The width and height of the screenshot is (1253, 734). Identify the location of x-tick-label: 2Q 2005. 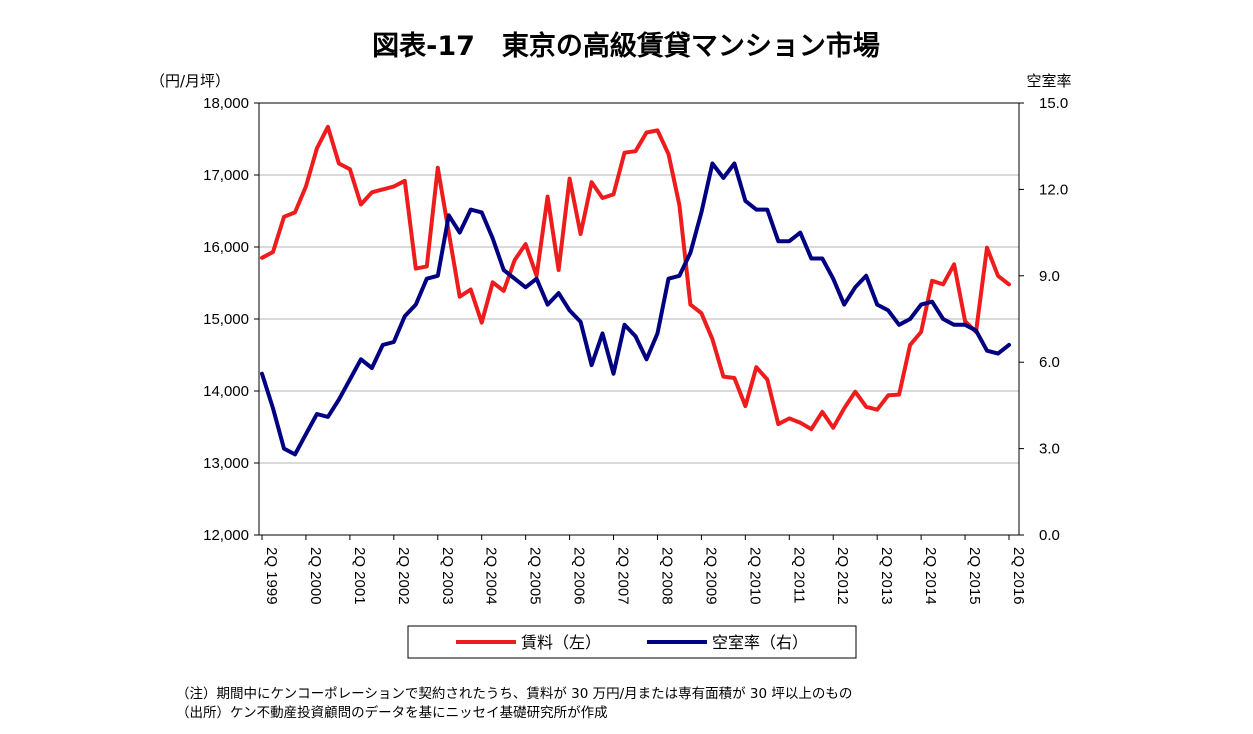
(535, 576).